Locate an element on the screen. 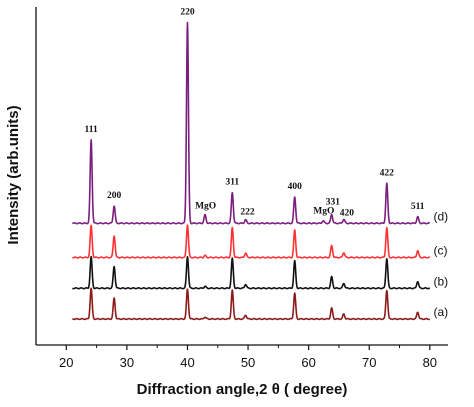  series-line-c is located at coordinates (251, 241).